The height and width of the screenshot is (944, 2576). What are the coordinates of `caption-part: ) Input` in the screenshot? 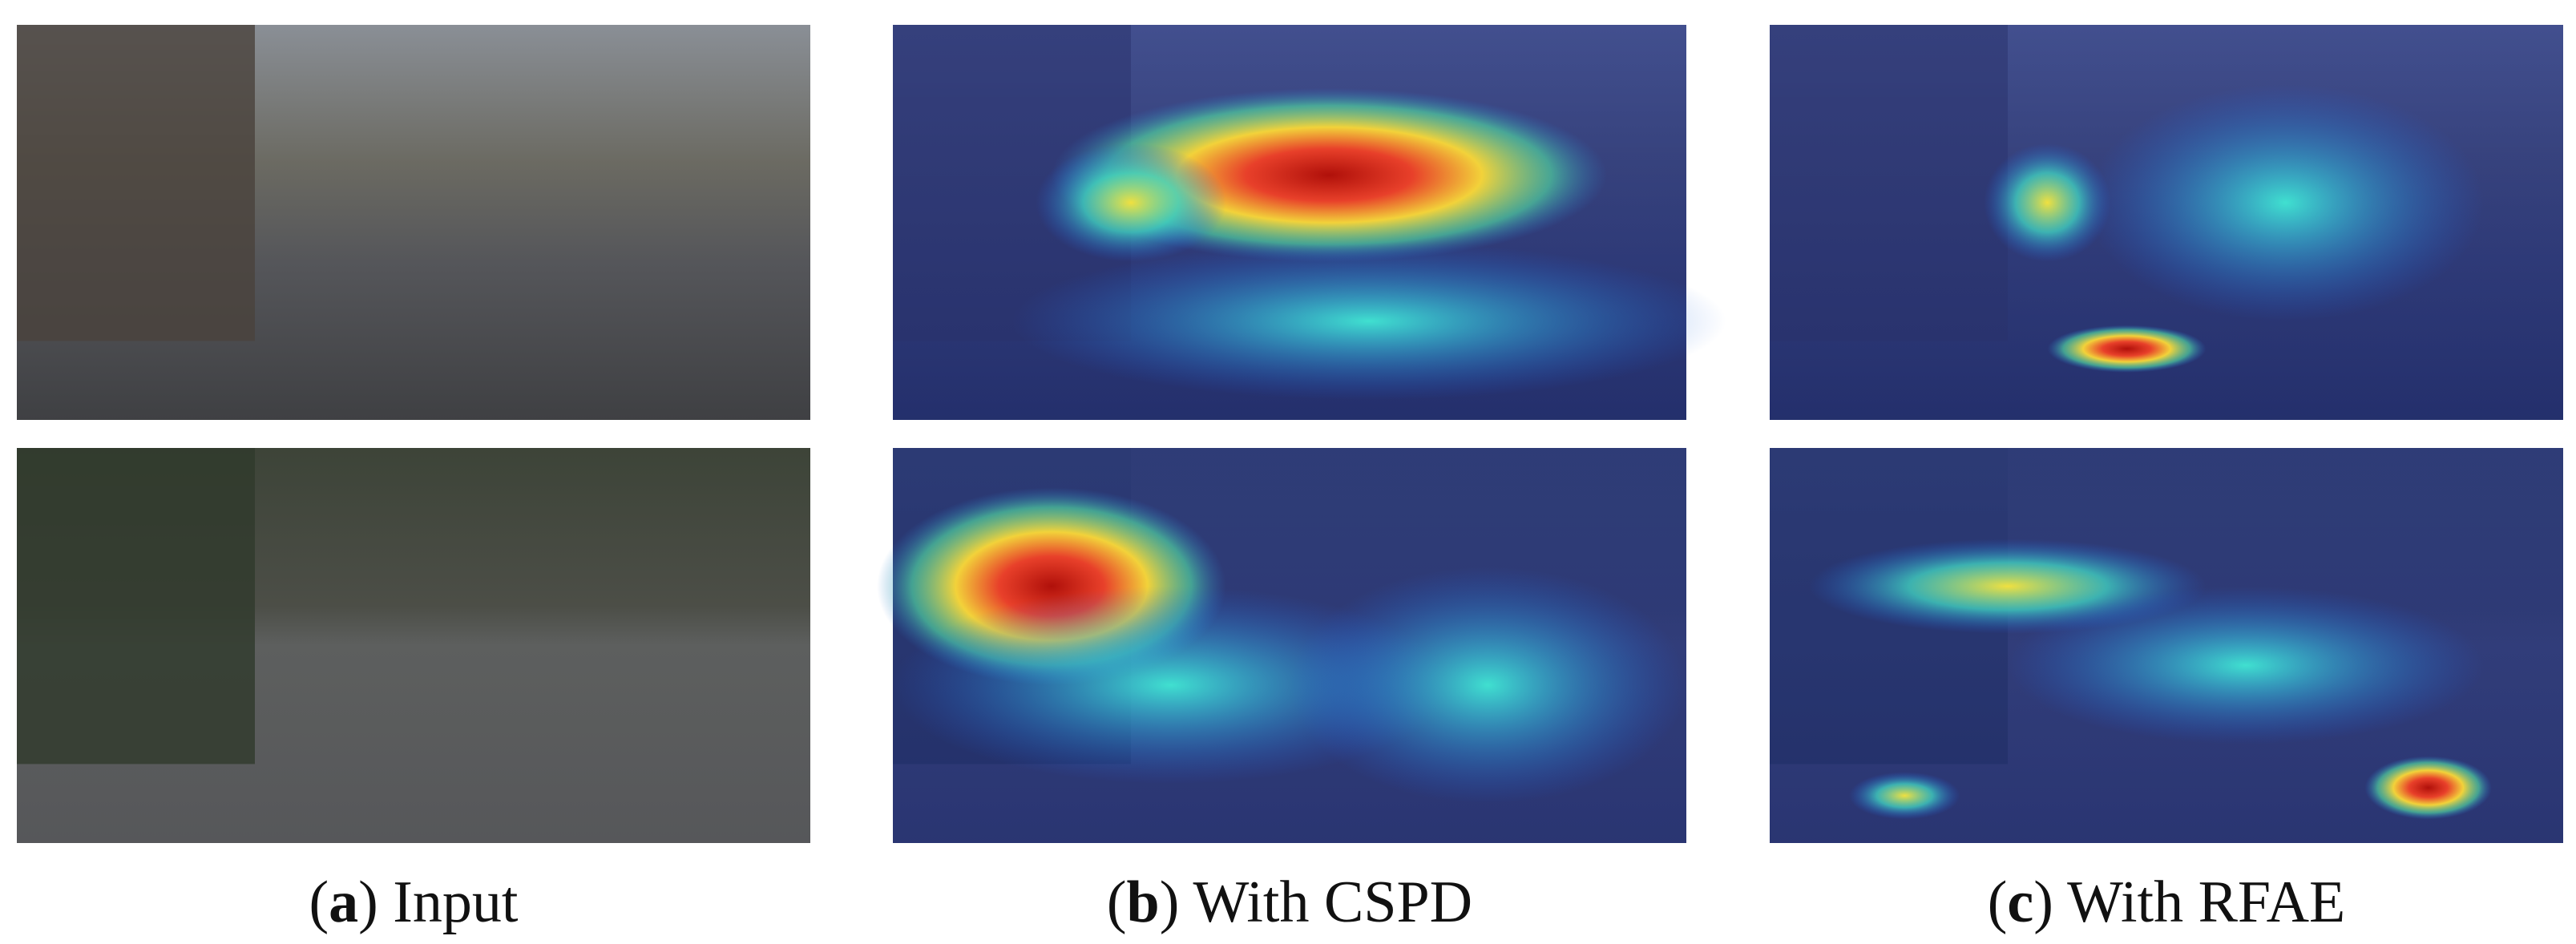 It's located at (438, 902).